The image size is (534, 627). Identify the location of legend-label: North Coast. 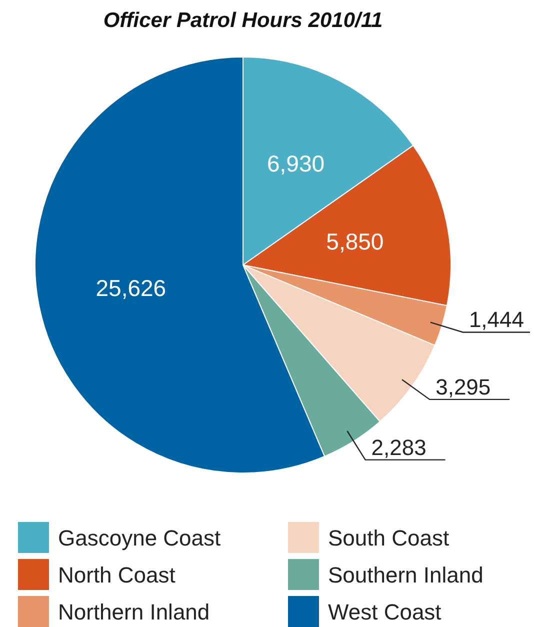
(117, 575).